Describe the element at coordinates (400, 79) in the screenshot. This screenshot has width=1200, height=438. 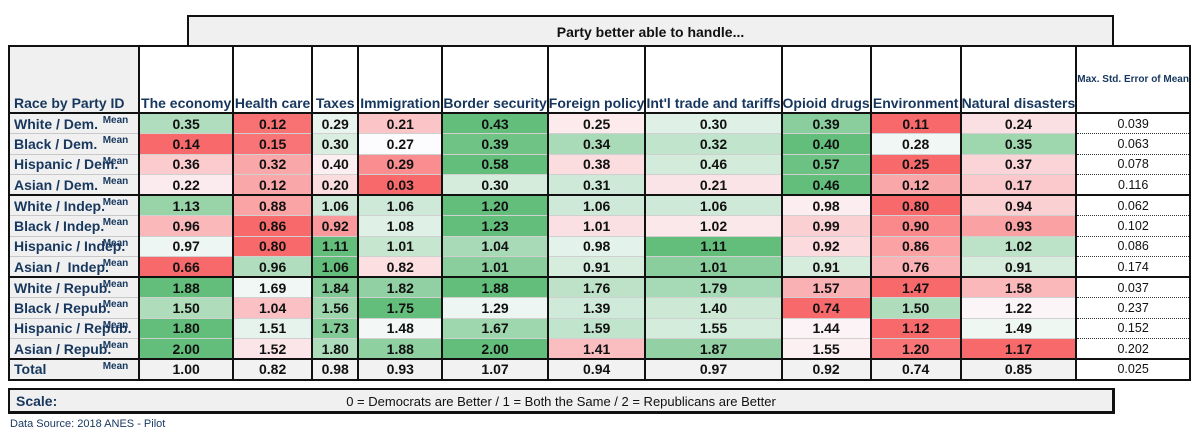
I see `column-header: Immigration` at that location.